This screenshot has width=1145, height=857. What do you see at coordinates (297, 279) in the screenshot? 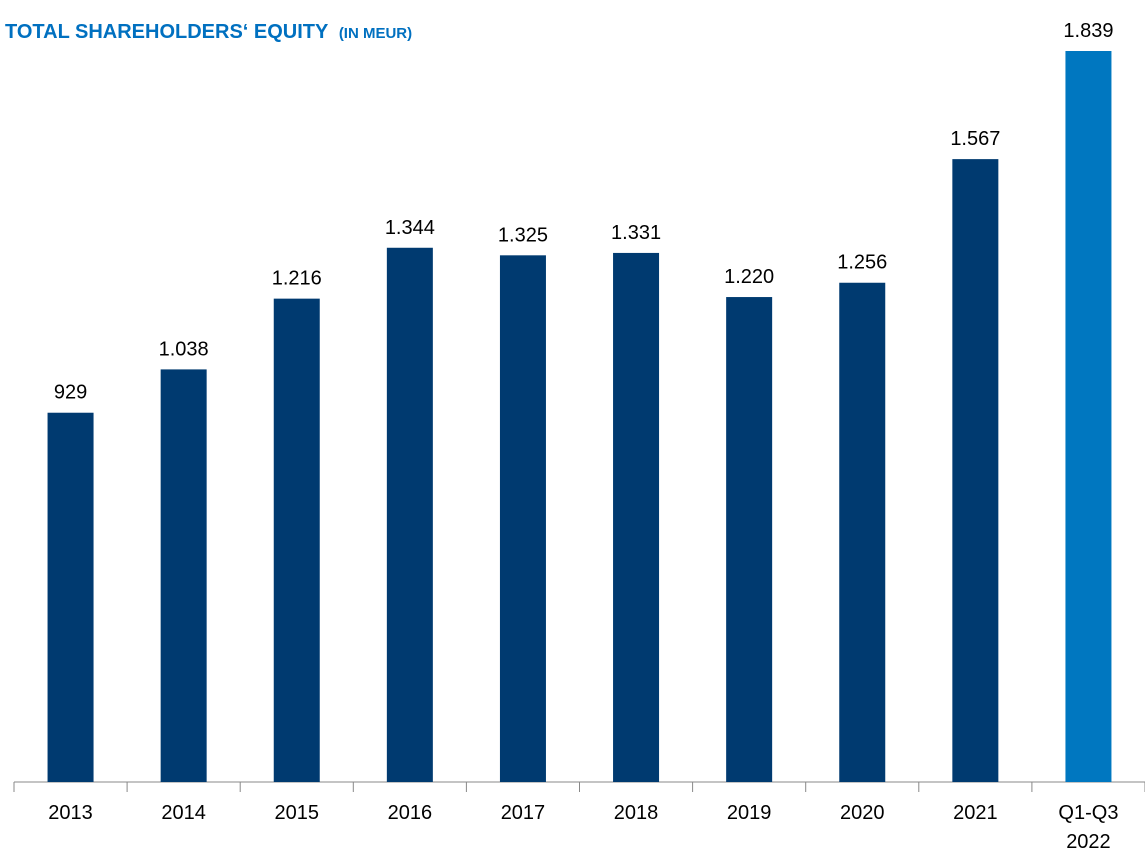
I see `data-label: 1.216` at bounding box center [297, 279].